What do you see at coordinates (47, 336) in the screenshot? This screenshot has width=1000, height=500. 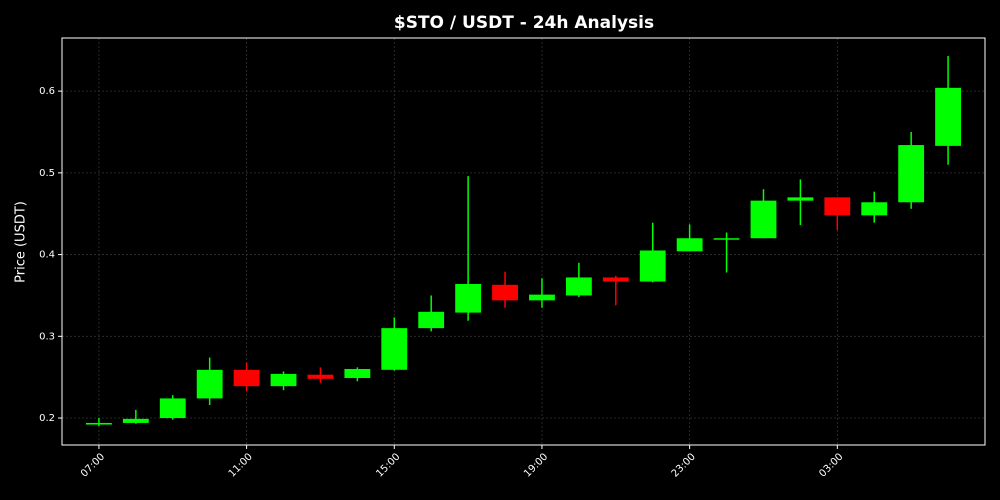 I see `y-tick-label: 0.3` at bounding box center [47, 336].